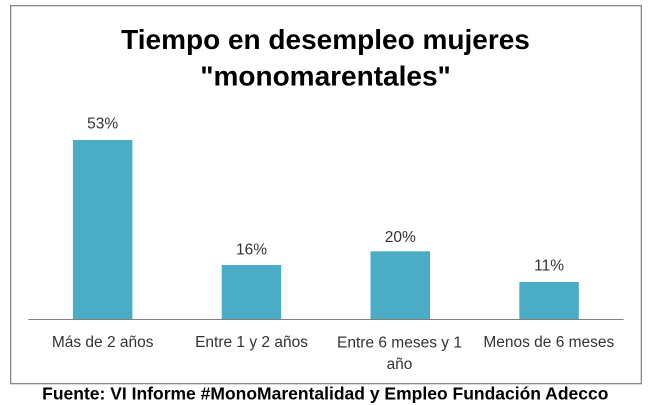  I want to click on svg-text: Más de 2 años, so click(103, 342).